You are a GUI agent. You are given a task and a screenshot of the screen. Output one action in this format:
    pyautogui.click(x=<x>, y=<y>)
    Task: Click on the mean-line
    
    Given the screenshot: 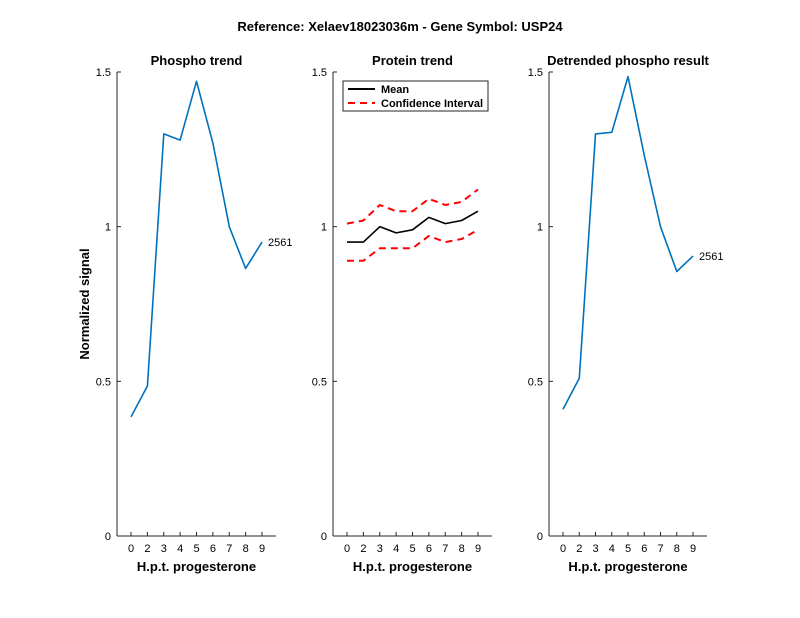 What is the action you would take?
    pyautogui.click(x=413, y=226)
    